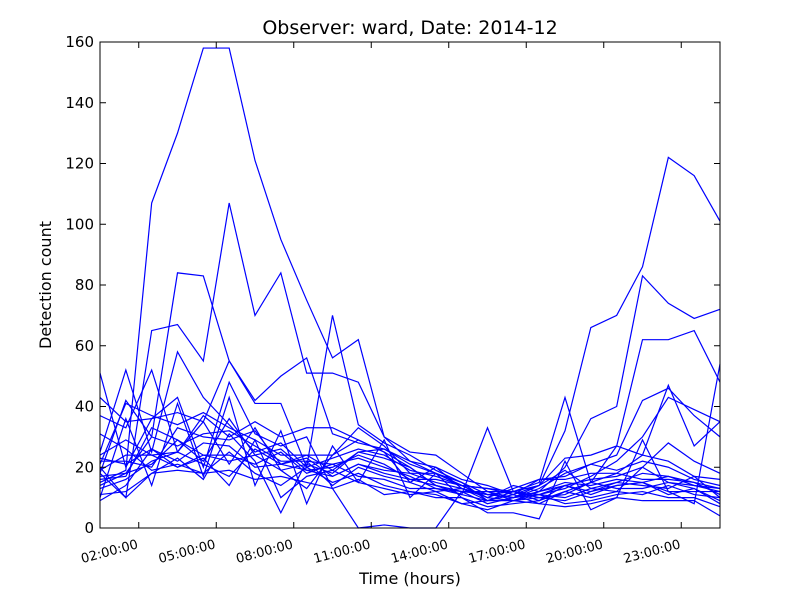 Image resolution: width=800 pixels, height=600 pixels. I want to click on y-axis-label: Detection count, so click(45, 285).